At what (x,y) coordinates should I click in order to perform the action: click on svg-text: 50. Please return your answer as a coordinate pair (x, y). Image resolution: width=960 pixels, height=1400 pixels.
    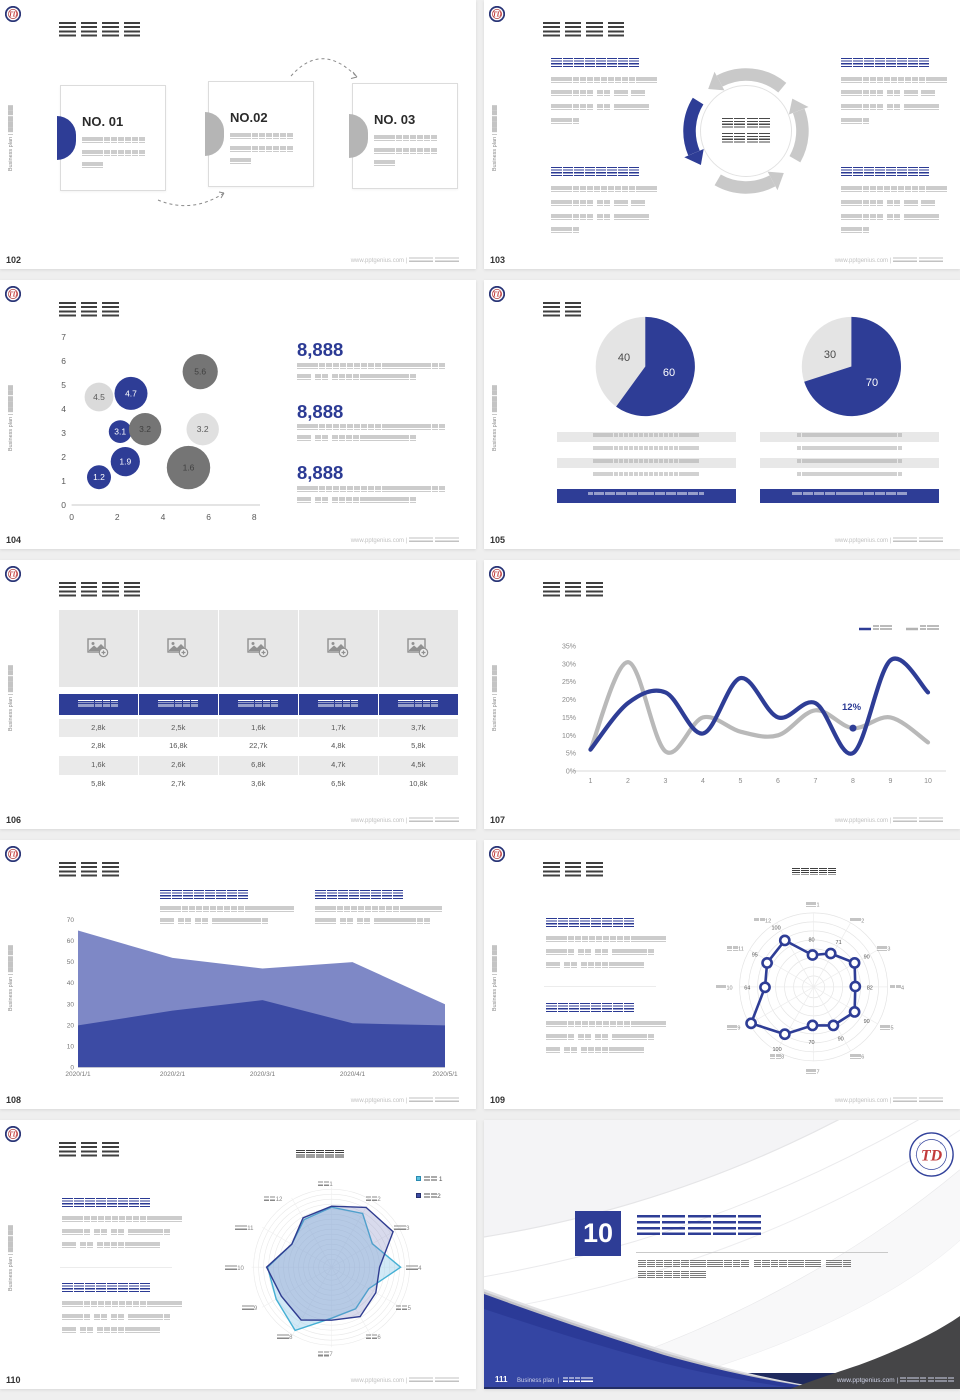
    Looking at the image, I should click on (71, 962).